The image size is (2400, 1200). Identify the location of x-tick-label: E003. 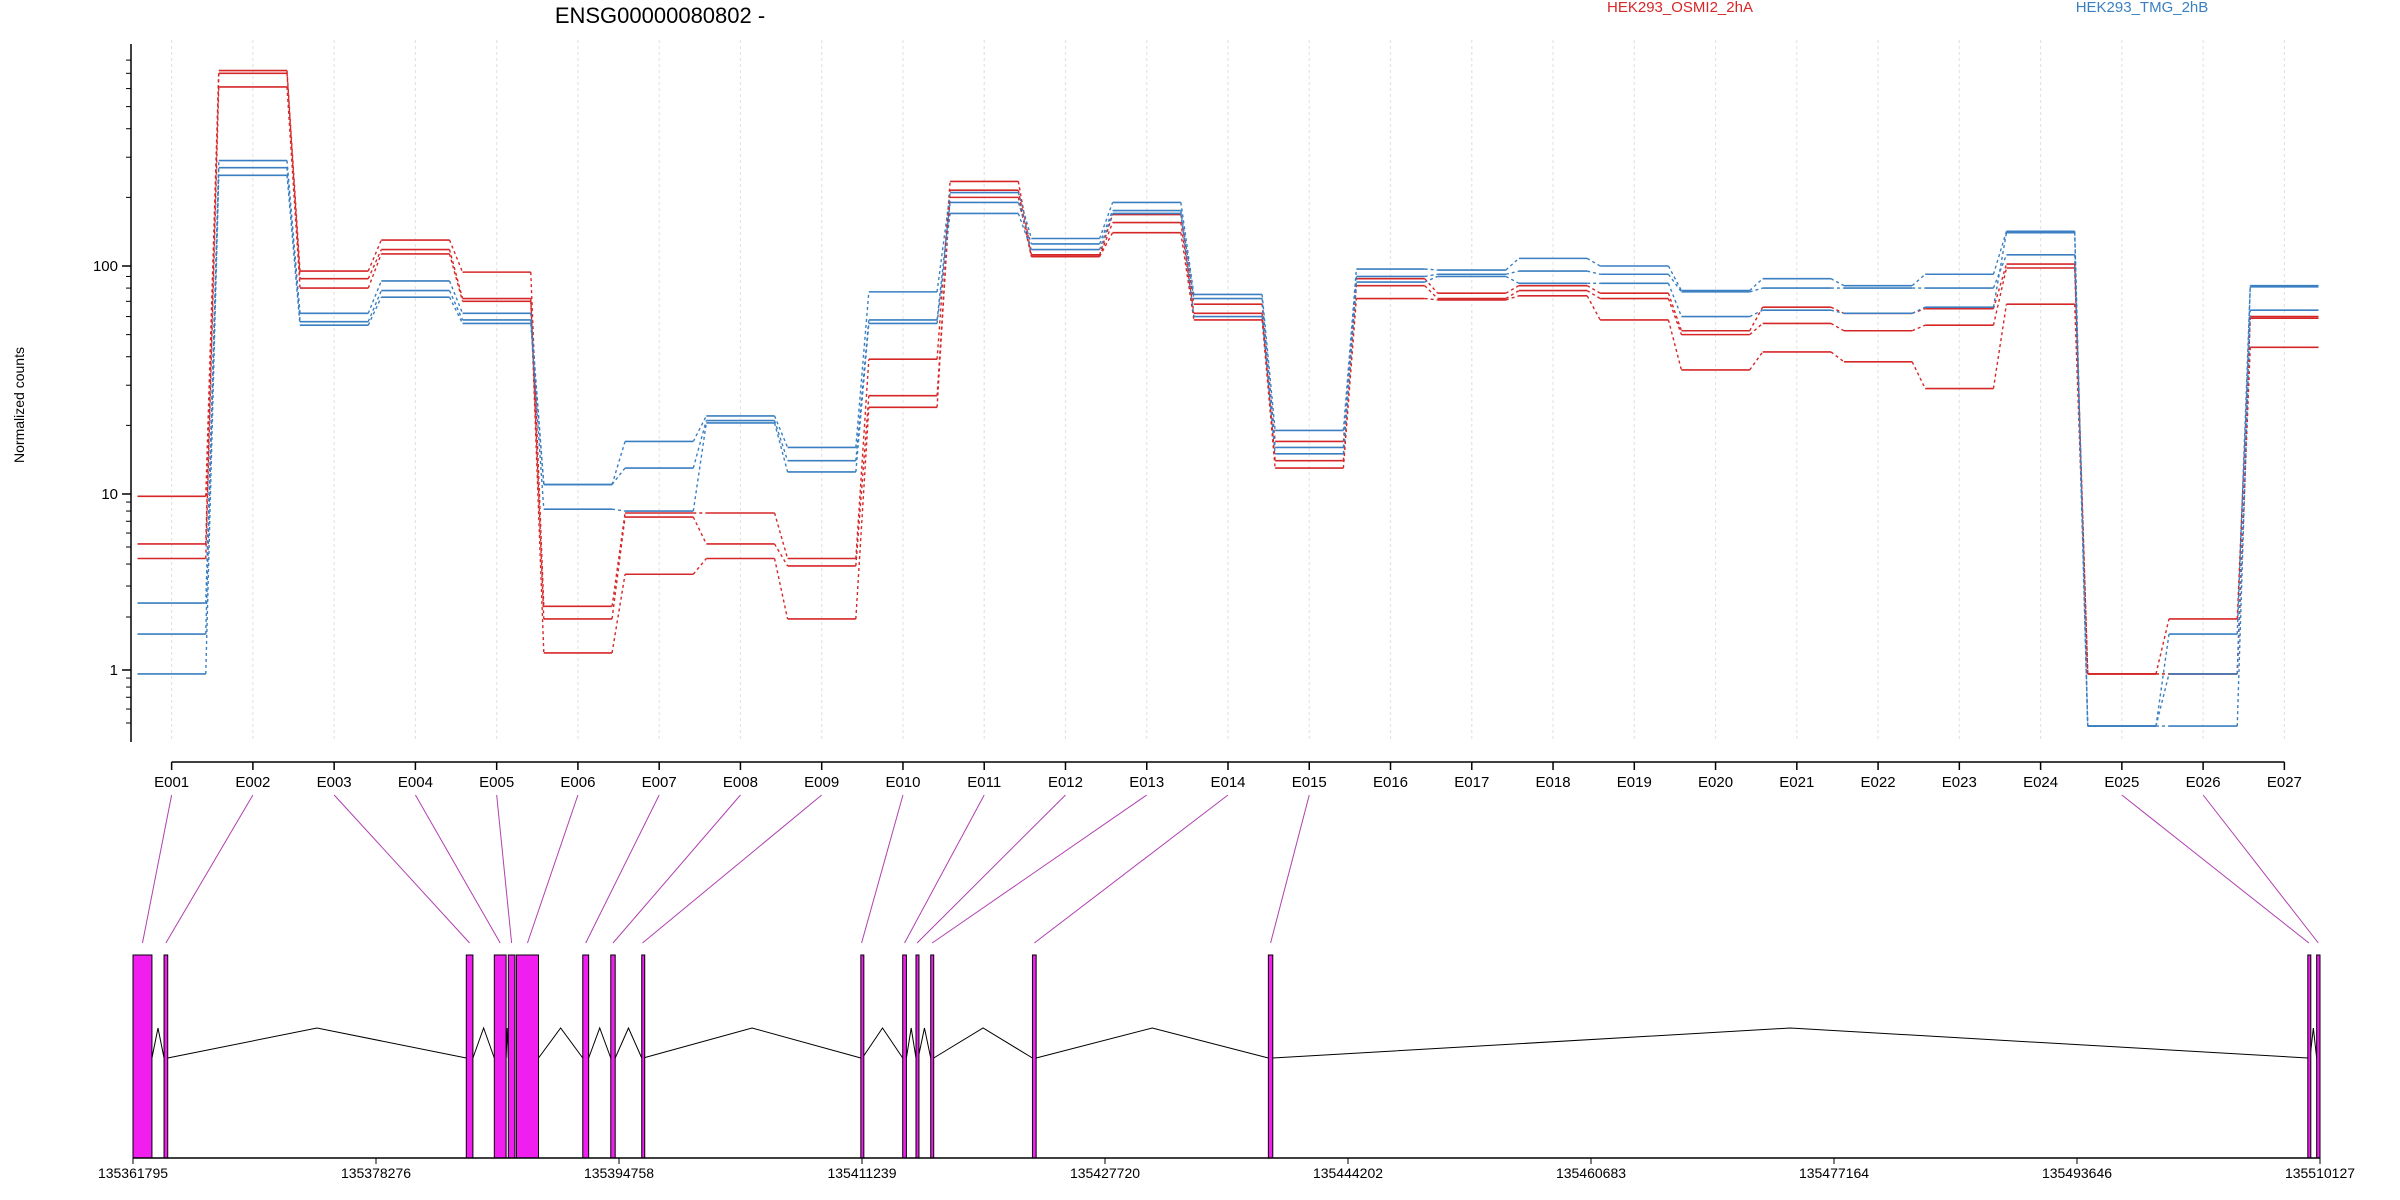
(334, 782).